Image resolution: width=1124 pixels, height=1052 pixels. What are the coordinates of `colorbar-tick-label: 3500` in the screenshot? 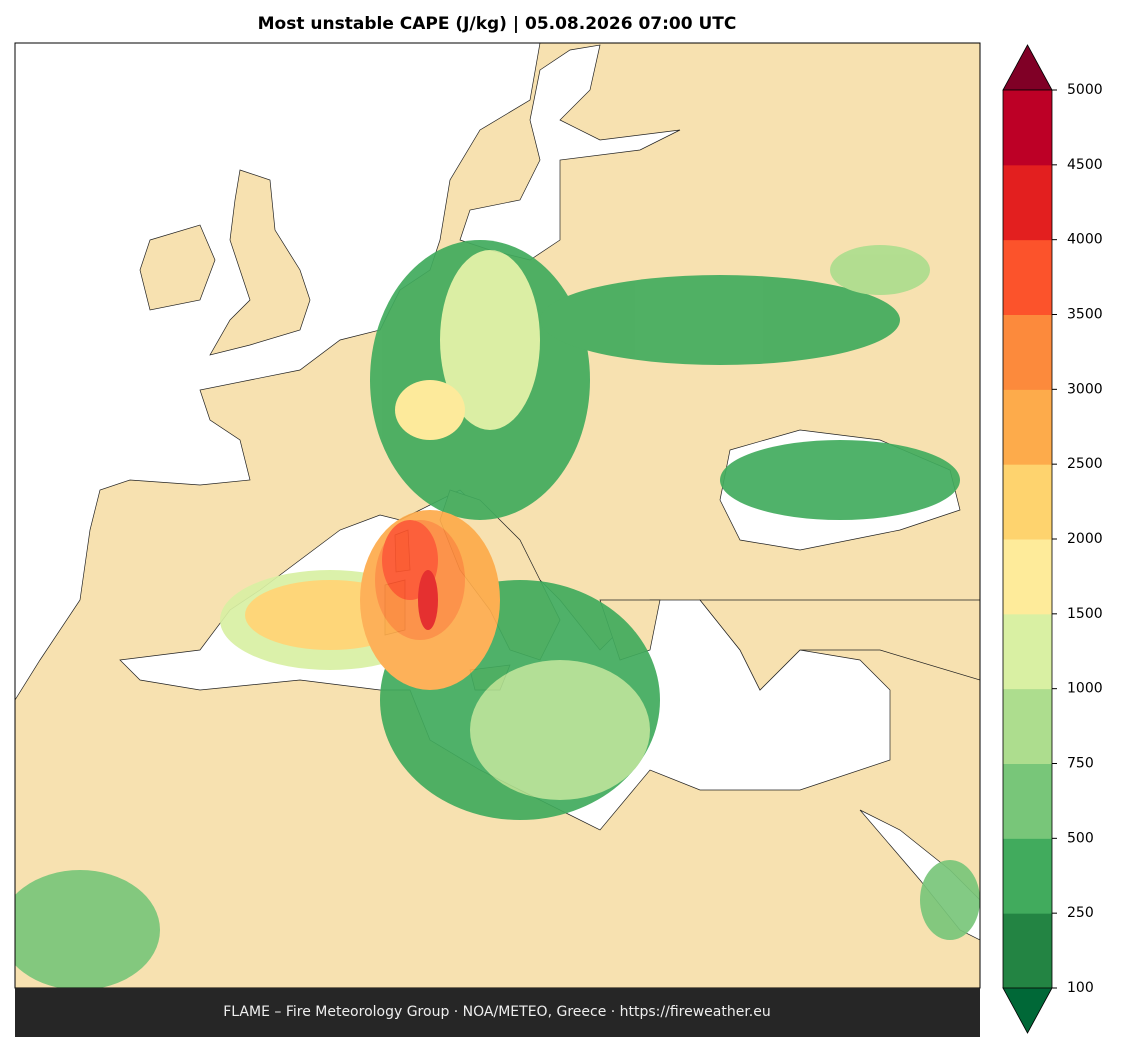 It's located at (1085, 315).